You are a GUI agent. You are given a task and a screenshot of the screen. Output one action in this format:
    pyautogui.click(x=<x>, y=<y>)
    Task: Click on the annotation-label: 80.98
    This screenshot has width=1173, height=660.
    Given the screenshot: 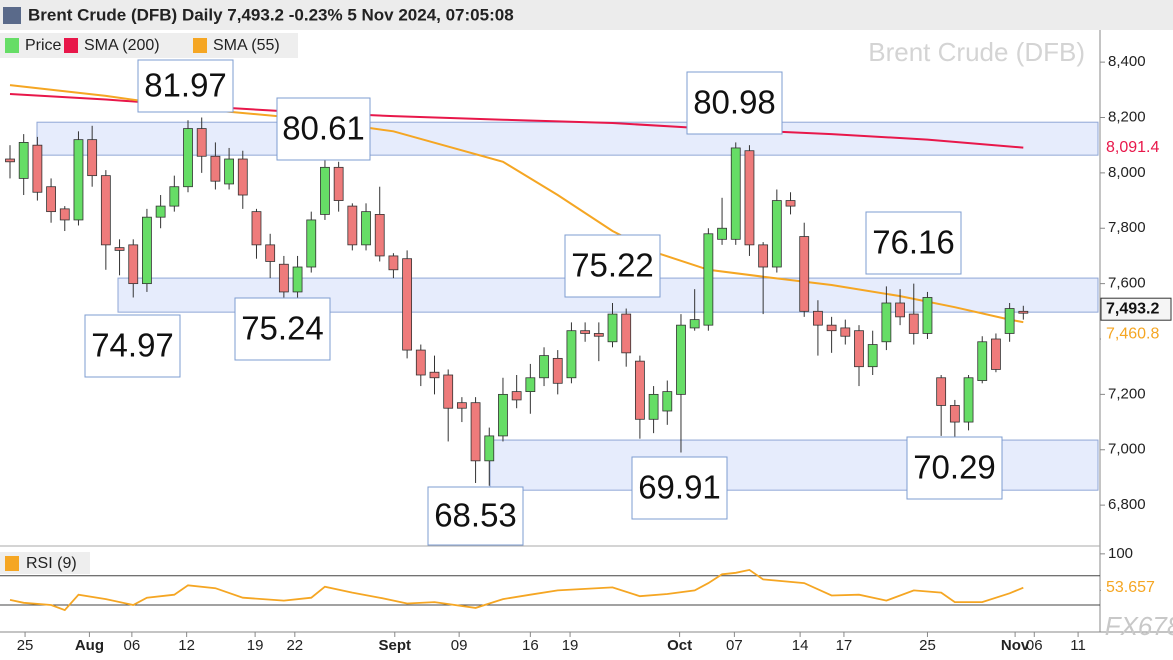 What is the action you would take?
    pyautogui.click(x=734, y=102)
    